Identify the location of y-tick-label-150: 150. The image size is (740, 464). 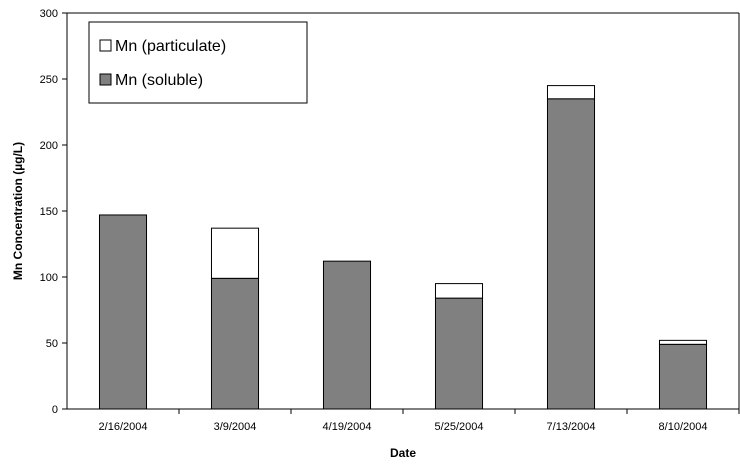
(49, 212).